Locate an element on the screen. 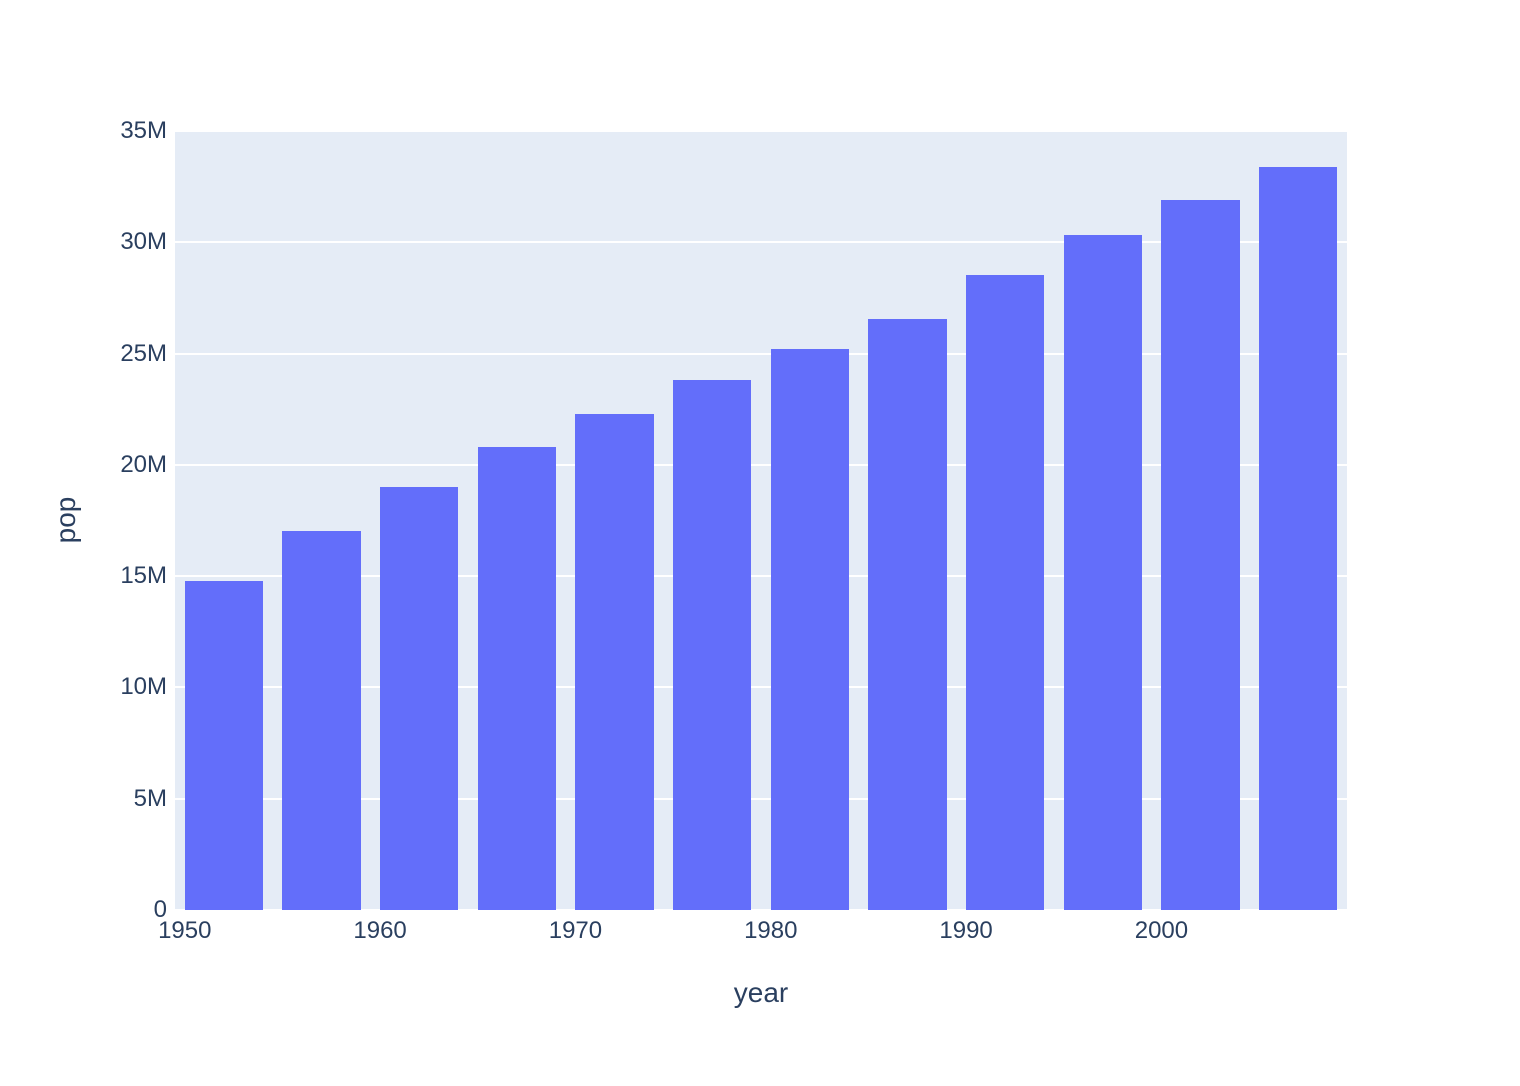 The width and height of the screenshot is (1520, 1086). bar-1987 is located at coordinates (907, 614).